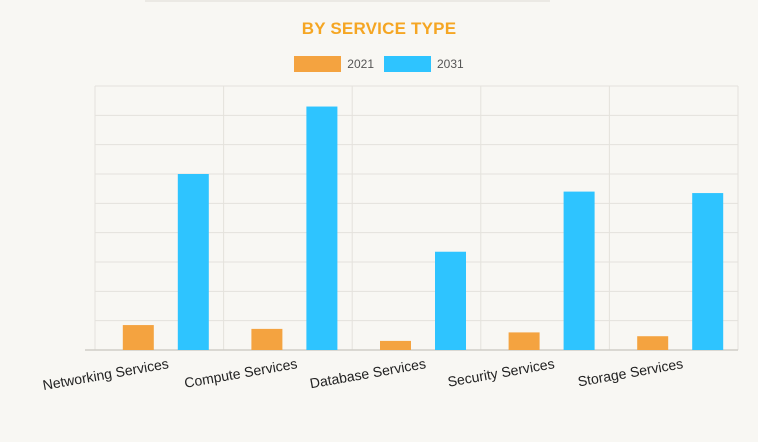 The width and height of the screenshot is (758, 442). What do you see at coordinates (379, 64) in the screenshot?
I see `legend: 2021 2031` at bounding box center [379, 64].